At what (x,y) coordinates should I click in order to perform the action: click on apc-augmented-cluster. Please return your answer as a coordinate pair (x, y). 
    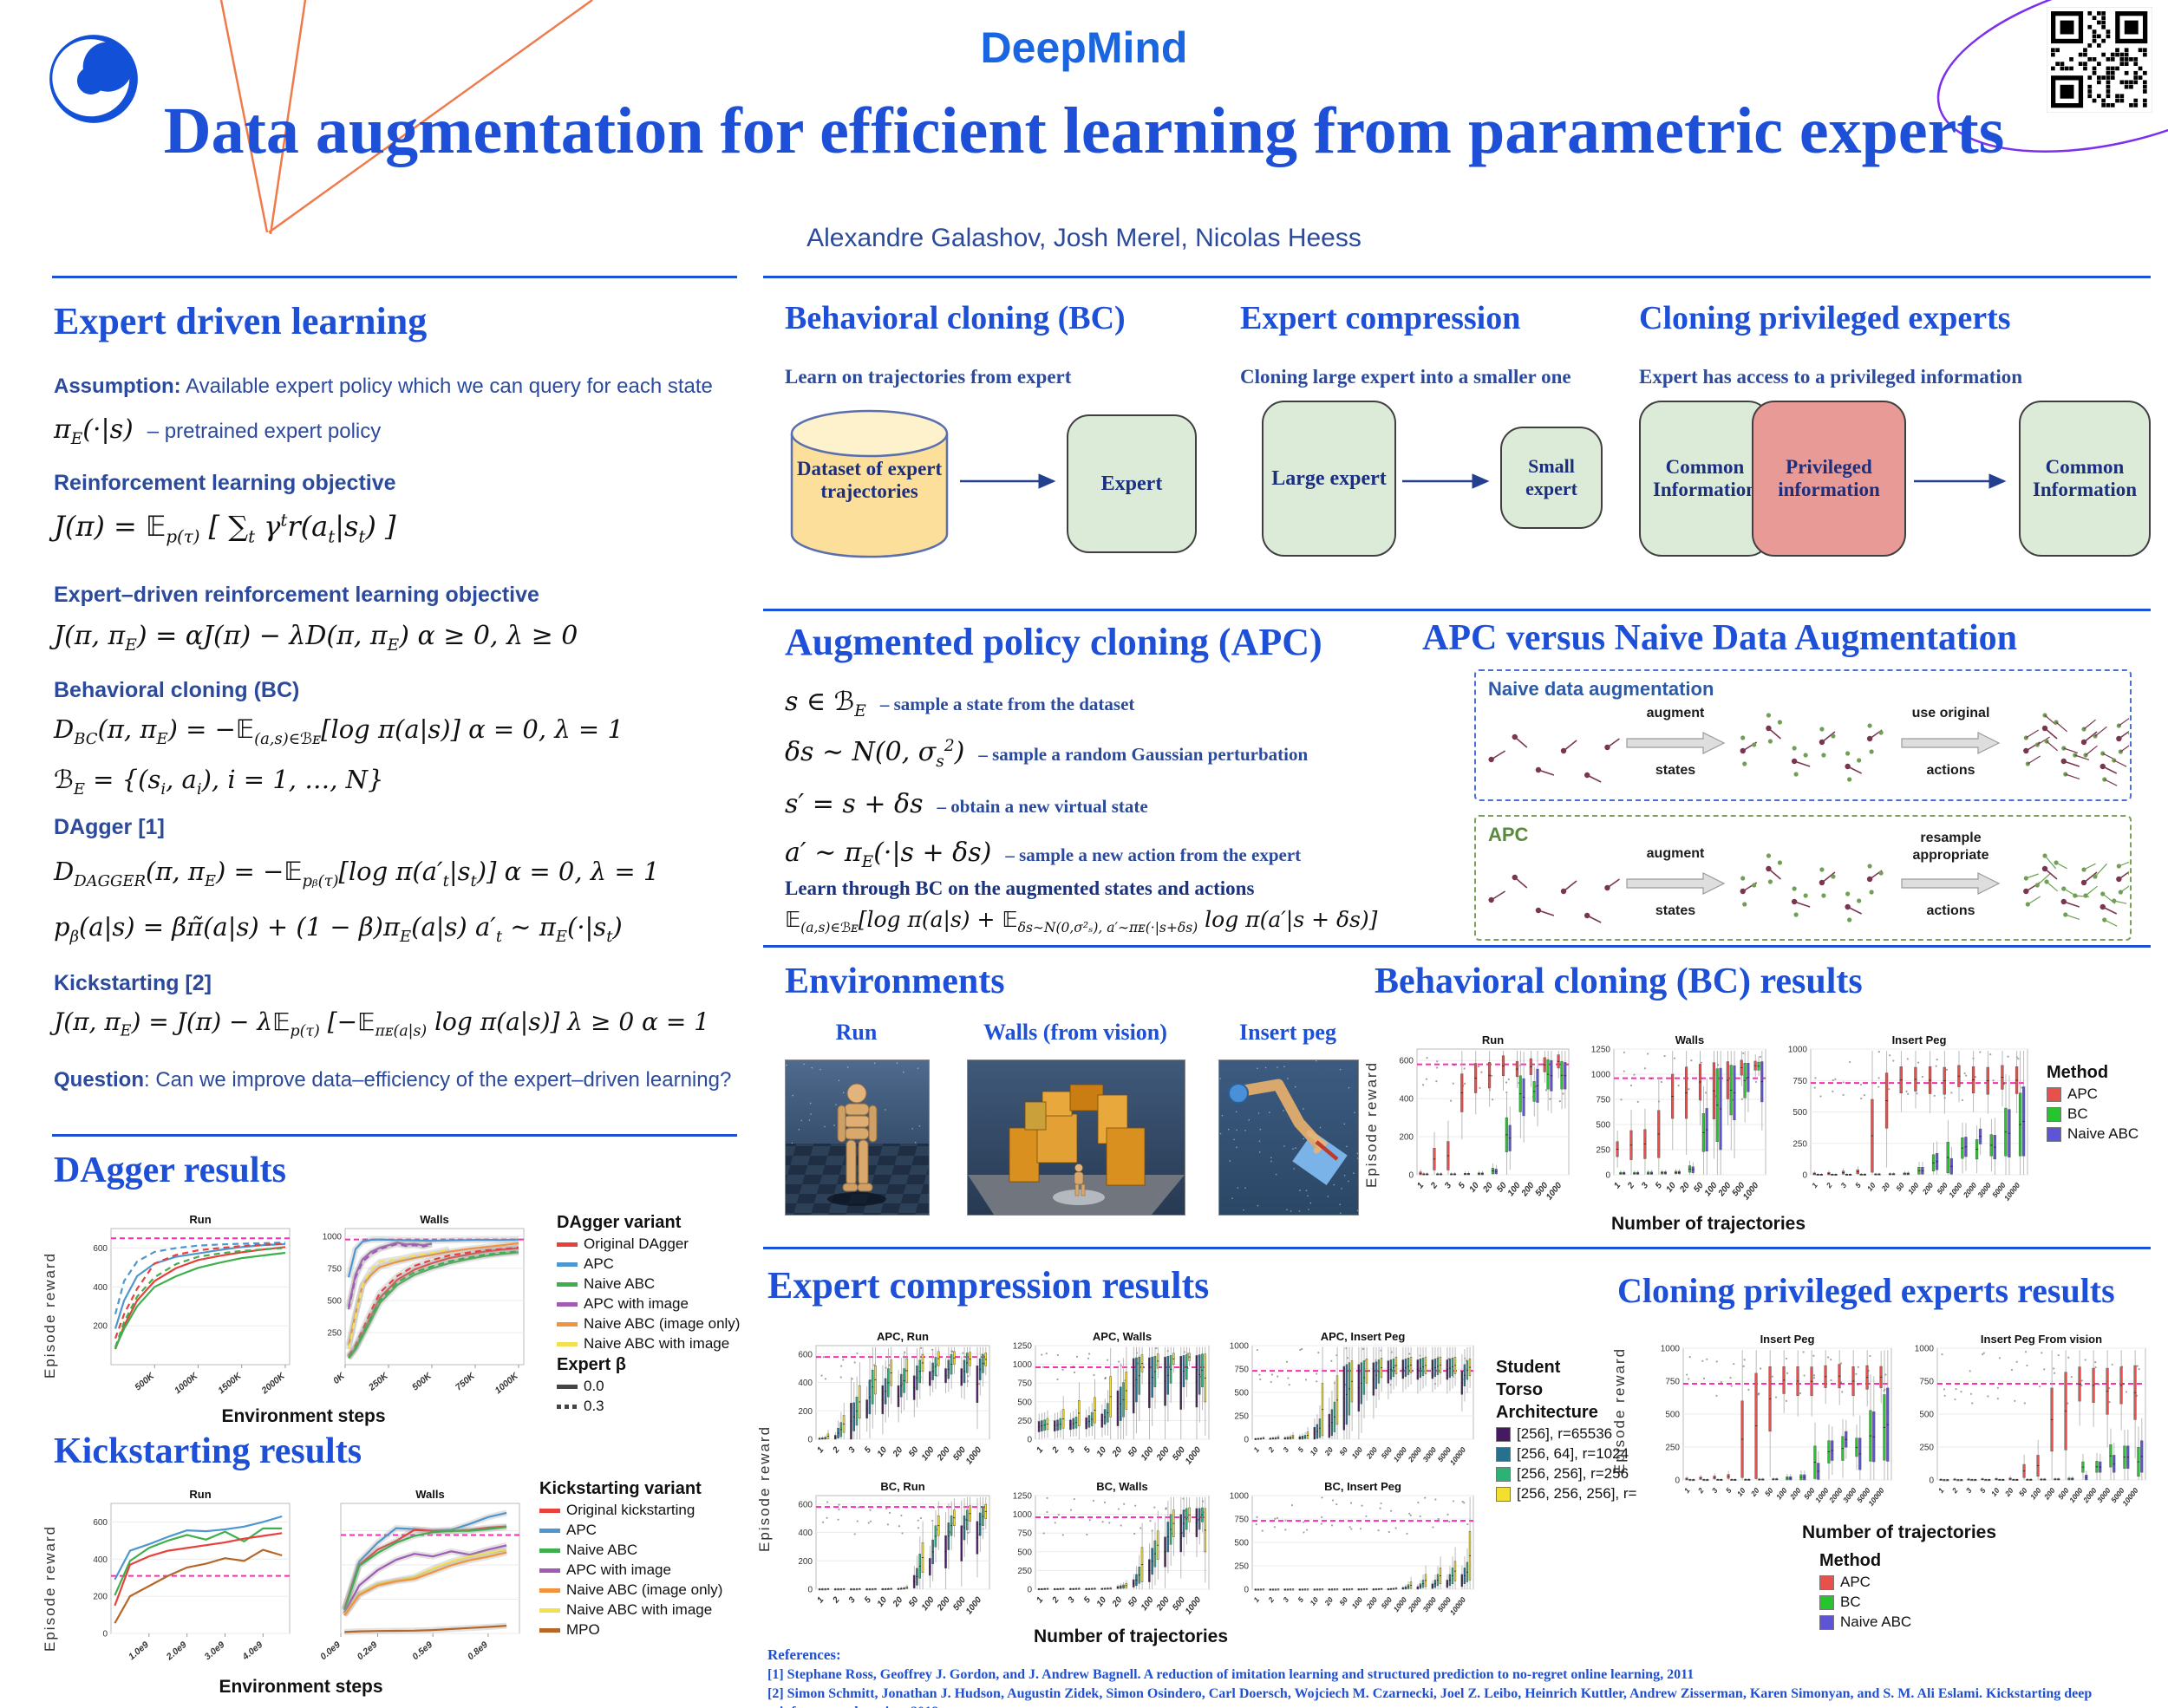
    Looking at the image, I should click on (1812, 887).